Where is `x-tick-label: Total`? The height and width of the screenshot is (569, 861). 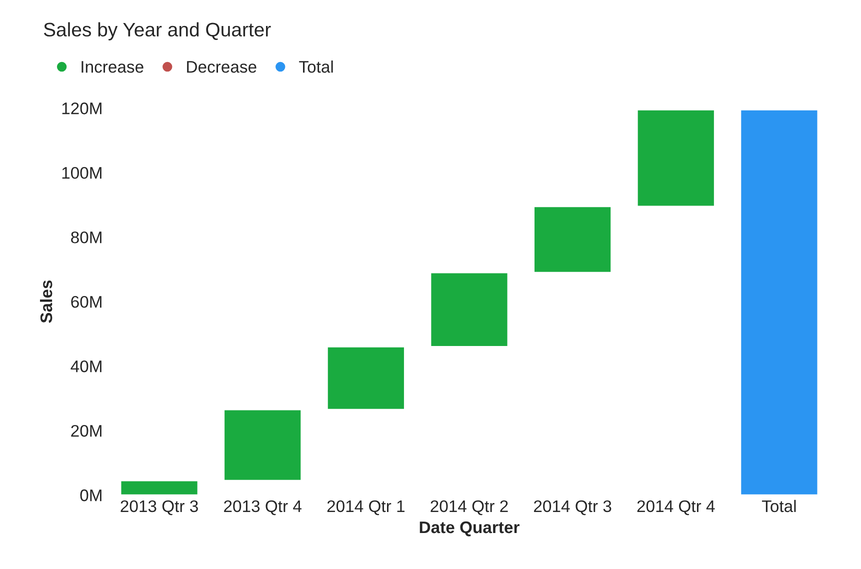 x-tick-label: Total is located at coordinates (779, 506).